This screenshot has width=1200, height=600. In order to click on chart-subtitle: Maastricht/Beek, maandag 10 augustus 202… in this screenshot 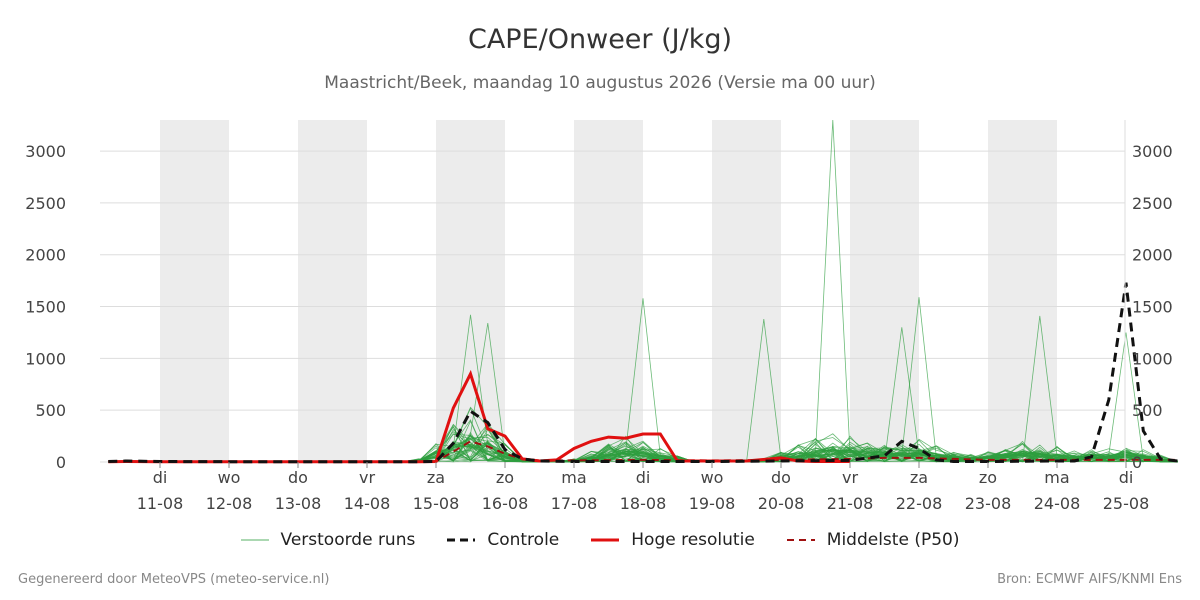, I will do `click(600, 83)`.